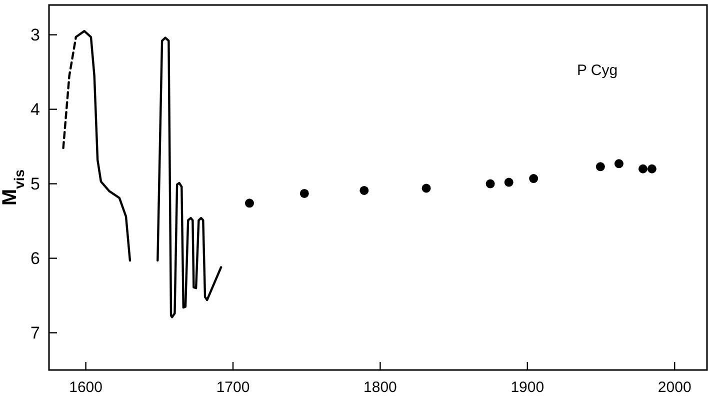  Describe the element at coordinates (675, 387) in the screenshot. I see `x-tick-label: 2000` at that location.